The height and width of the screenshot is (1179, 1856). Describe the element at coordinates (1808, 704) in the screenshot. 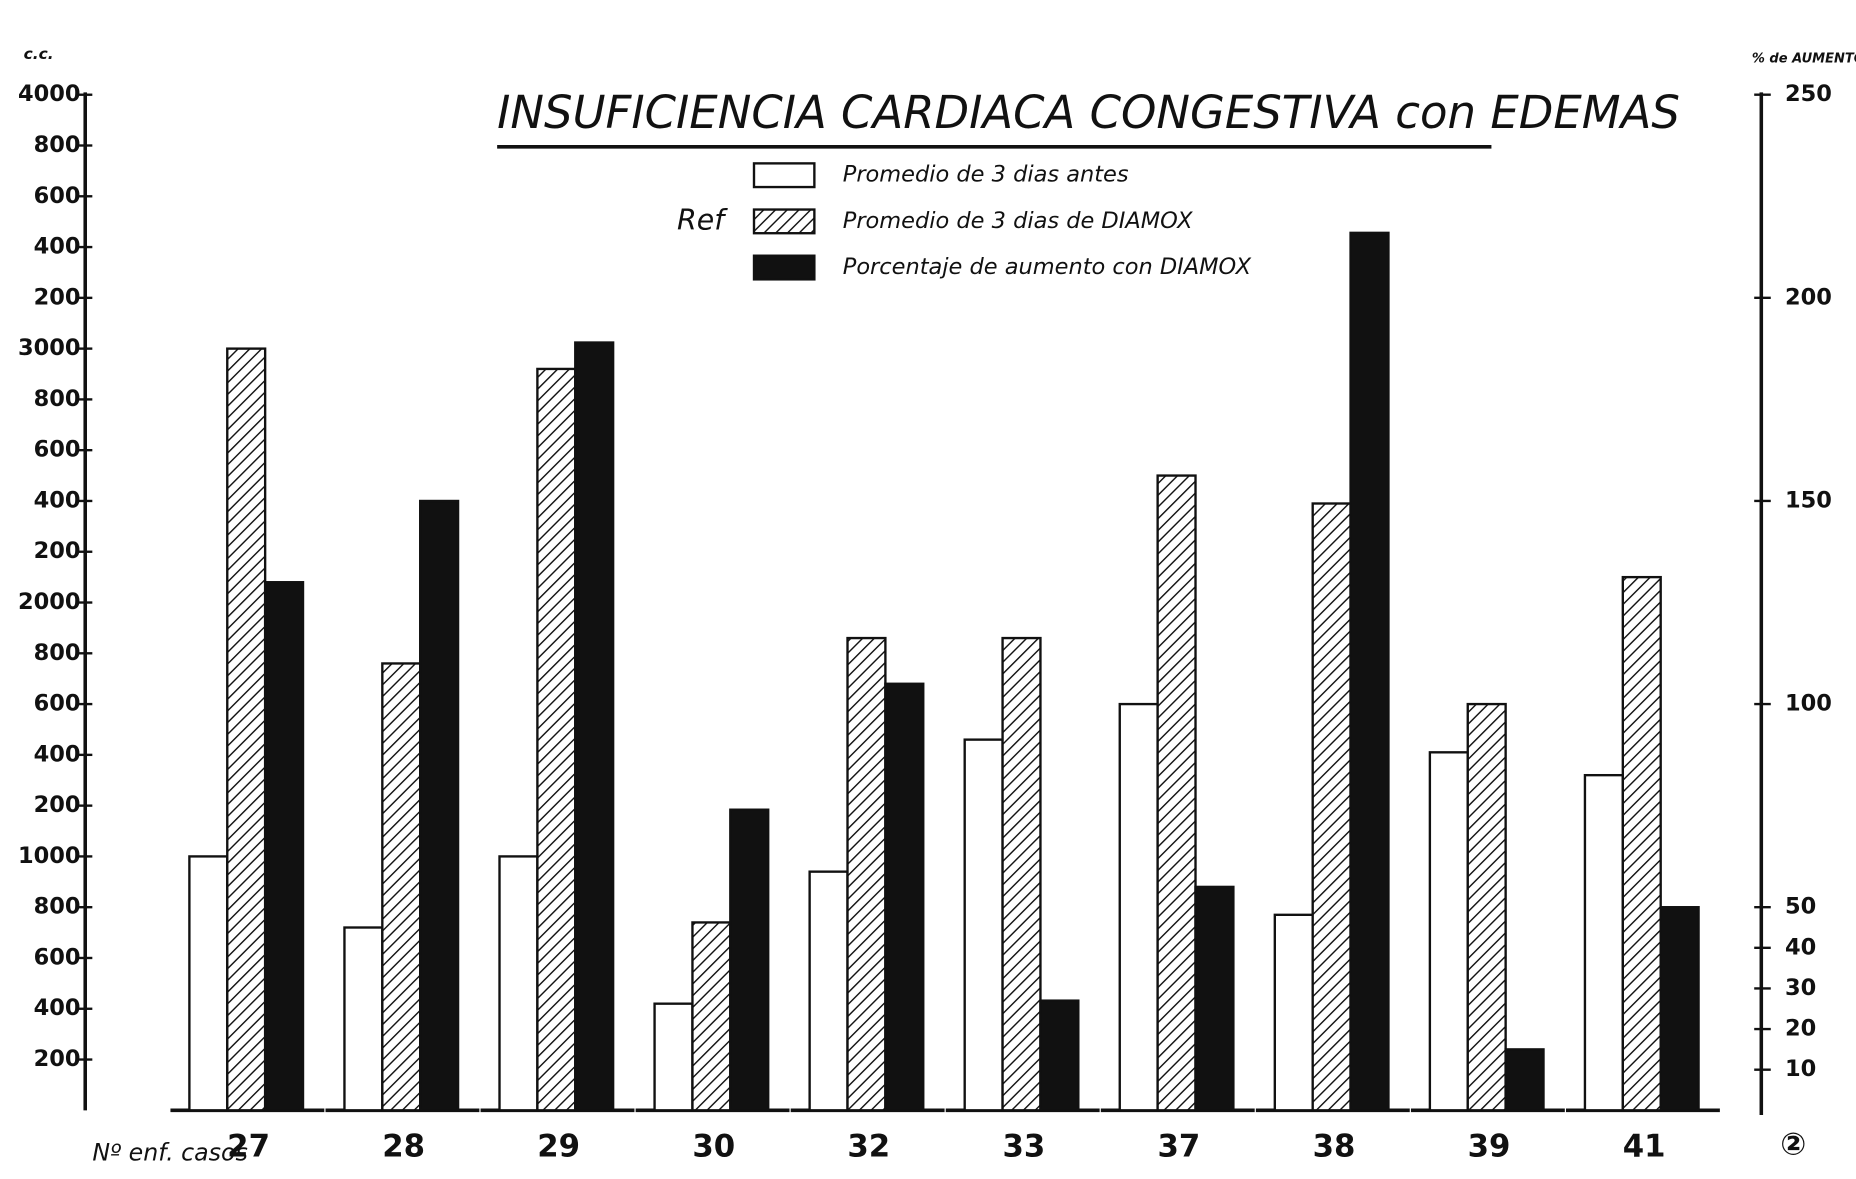

I see `y2-tick-label: 100` at that location.